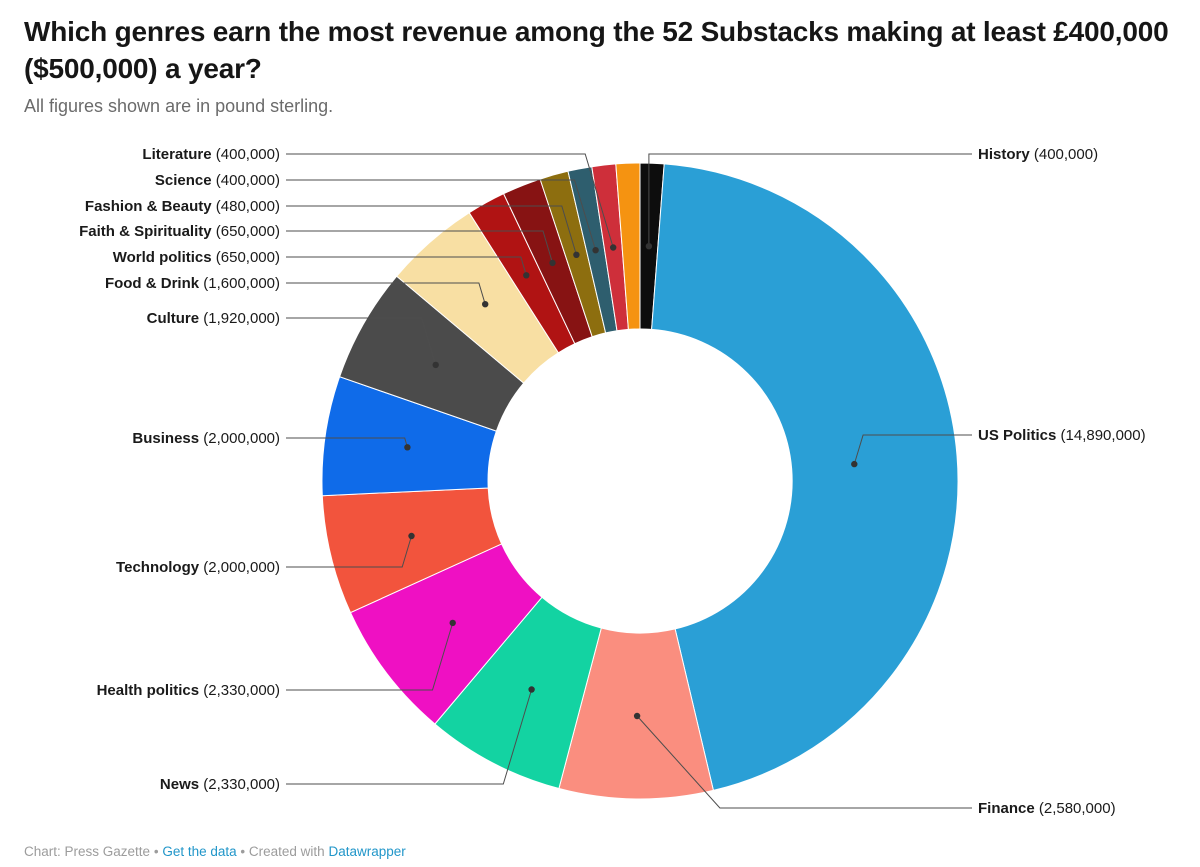 The width and height of the screenshot is (1200, 867). I want to click on segment-annotation: Business (2,000,000), so click(271, 440).